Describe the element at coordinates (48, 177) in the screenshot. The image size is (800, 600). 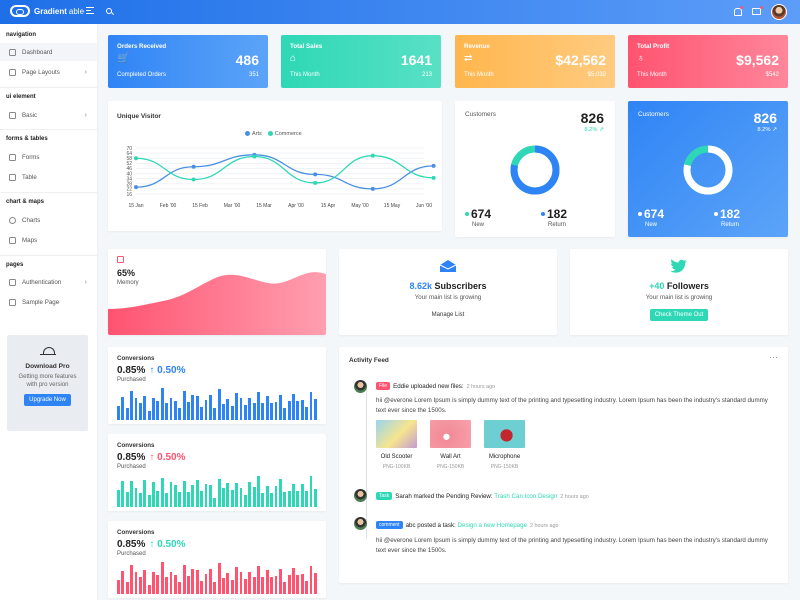
I see `sidebar-item-table: Table` at that location.